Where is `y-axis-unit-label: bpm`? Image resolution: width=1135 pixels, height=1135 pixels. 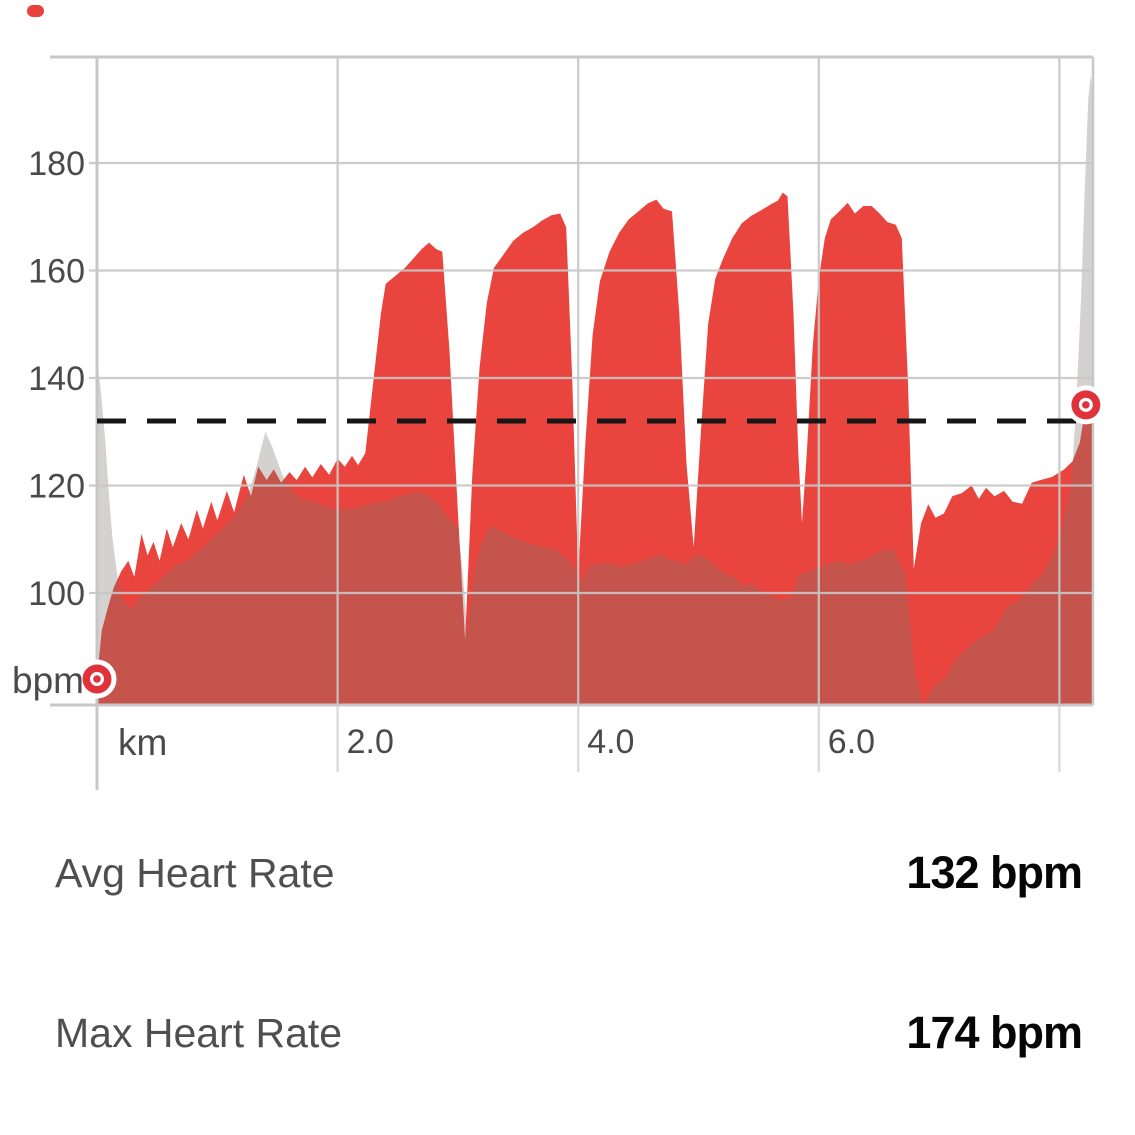 y-axis-unit-label: bpm is located at coordinates (48, 680).